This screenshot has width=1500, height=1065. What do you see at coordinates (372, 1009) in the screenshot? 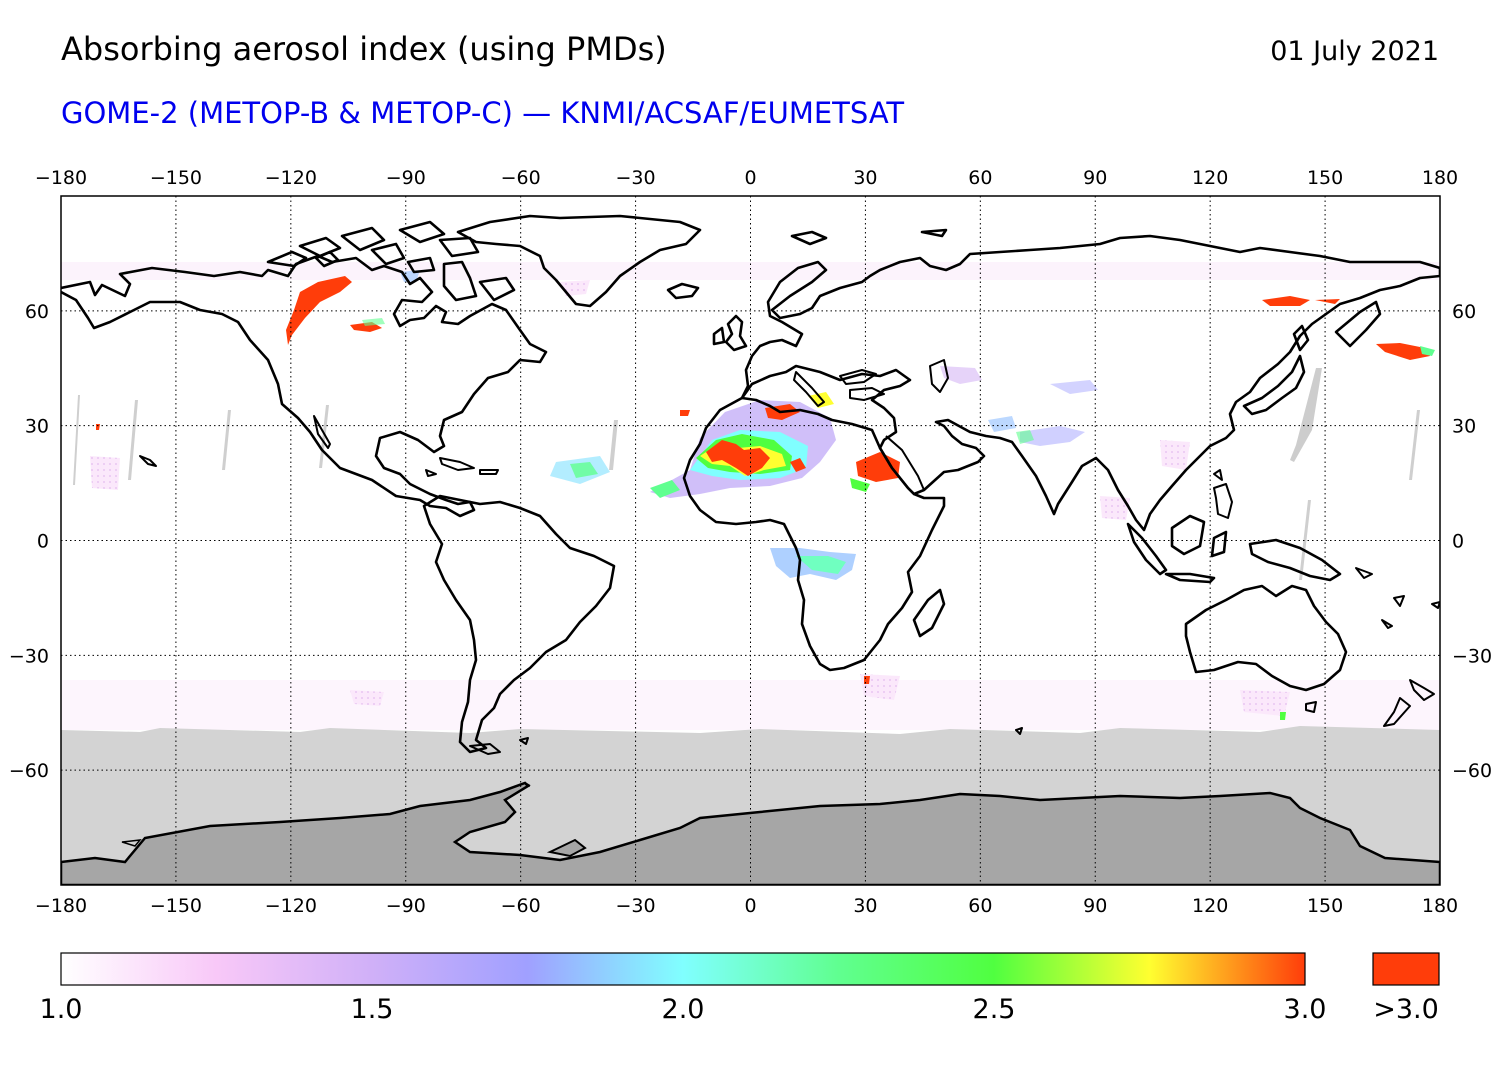
I see `colorbar-tick-label: 1.5` at bounding box center [372, 1009].